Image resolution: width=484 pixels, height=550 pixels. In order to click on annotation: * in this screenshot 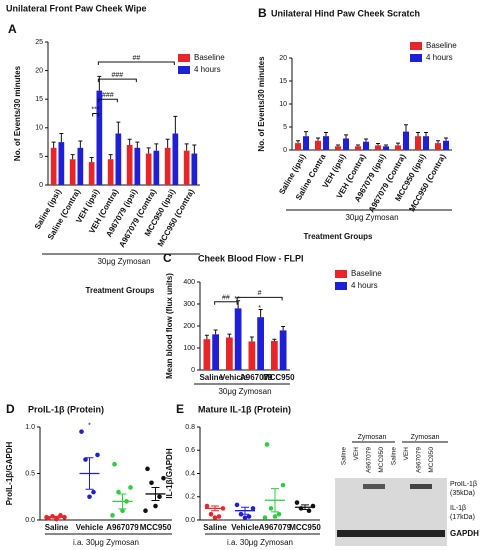, I will do `click(259, 308)`.